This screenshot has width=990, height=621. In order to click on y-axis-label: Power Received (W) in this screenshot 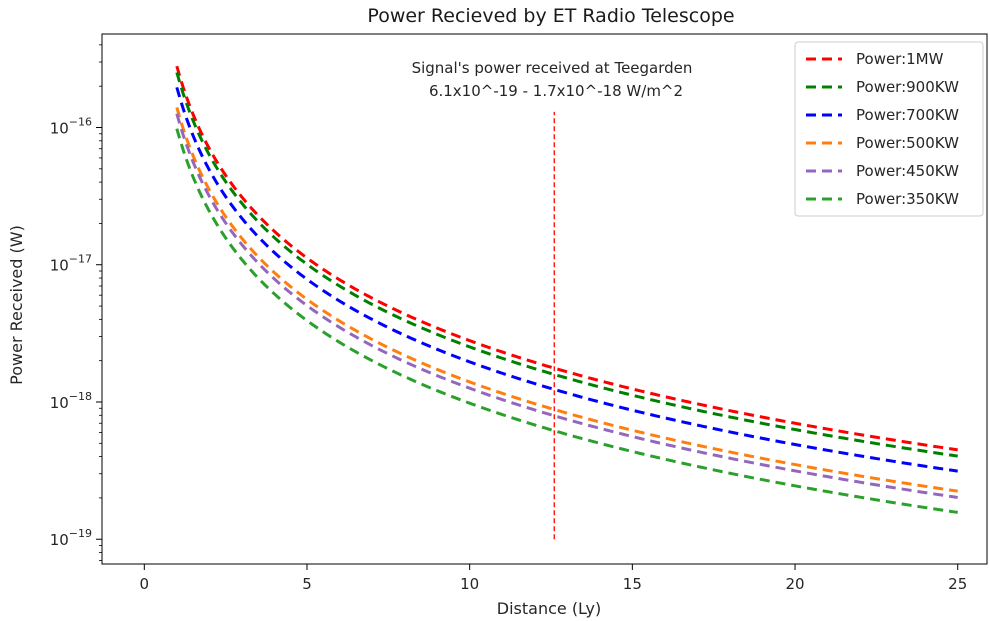, I will do `click(16, 305)`.